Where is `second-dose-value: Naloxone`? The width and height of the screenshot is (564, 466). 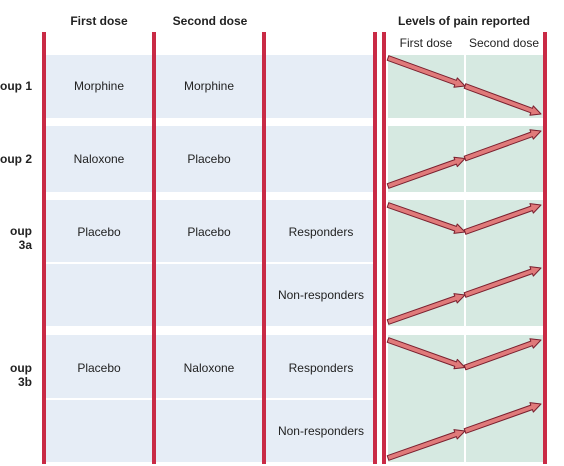
second-dose-value: Naloxone is located at coordinates (209, 368).